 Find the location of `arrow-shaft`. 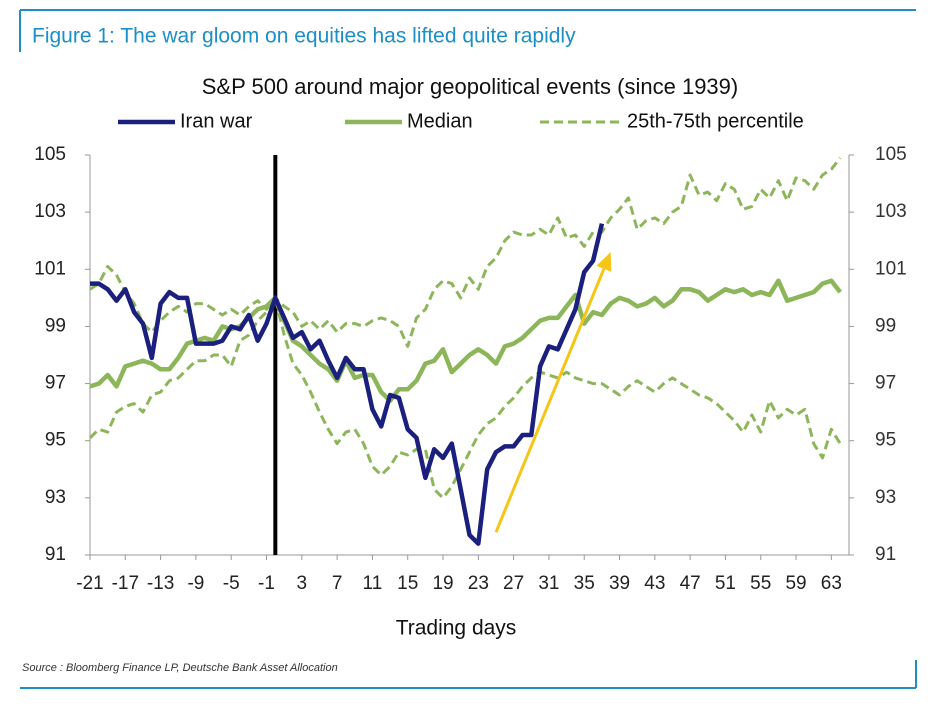

arrow-shaft is located at coordinates (550, 400).